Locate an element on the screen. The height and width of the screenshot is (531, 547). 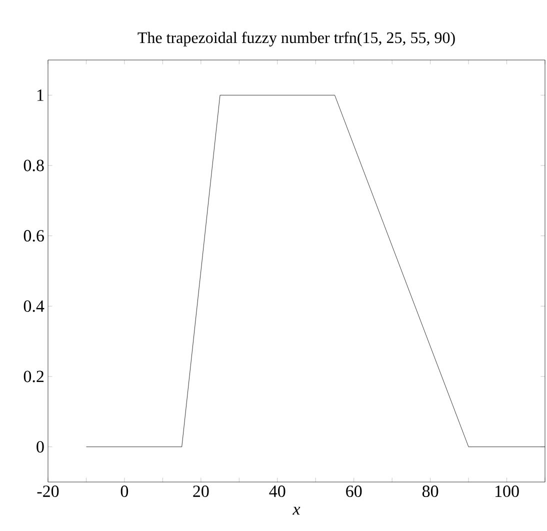
x-tick-label: 100 is located at coordinates (507, 492).